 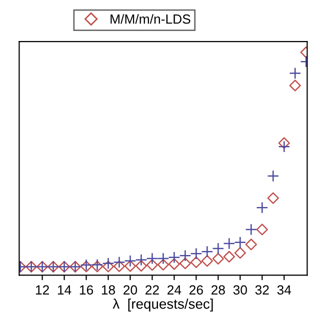 What do you see at coordinates (262, 290) in the screenshot?
I see `x-tick-label: 32` at bounding box center [262, 290].